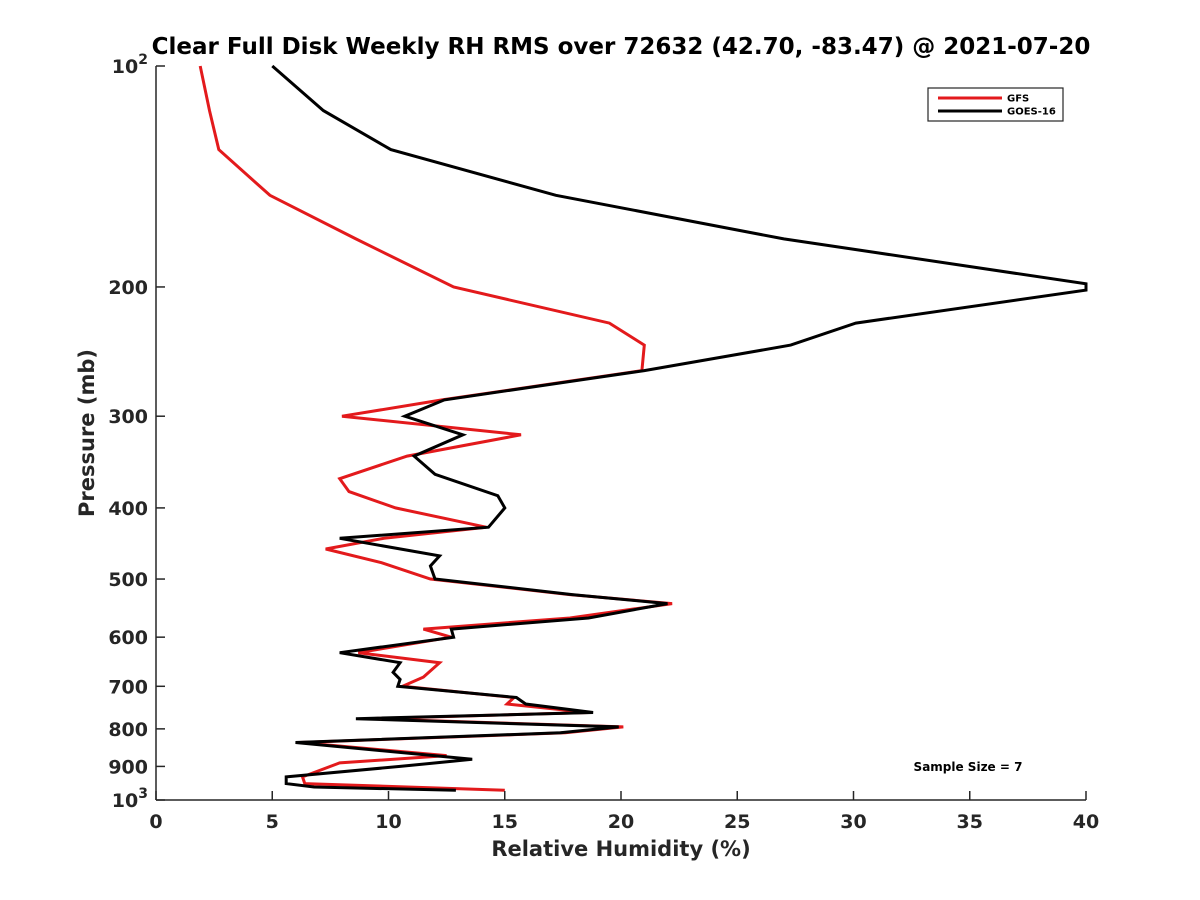 The image size is (1200, 900). What do you see at coordinates (130, 65) in the screenshot?
I see `y-tick-label: 10²` at bounding box center [130, 65].